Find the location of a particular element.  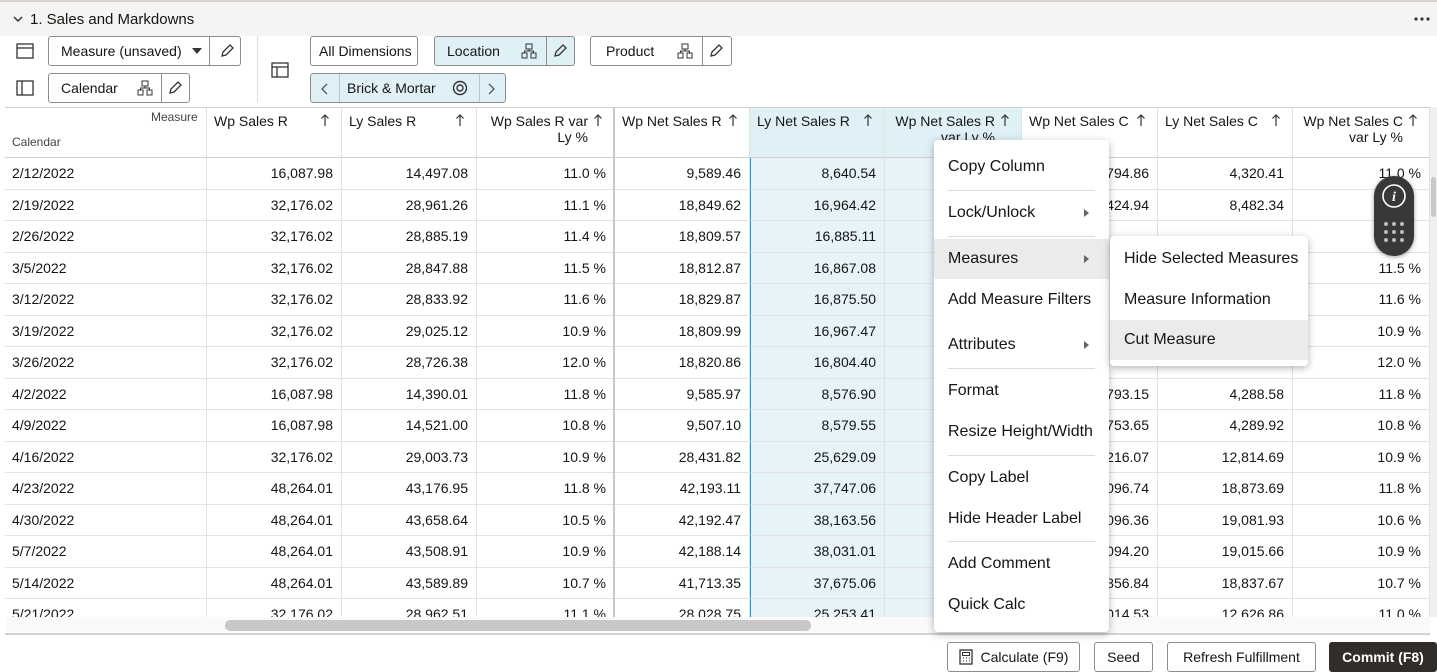

scroll-thumb is located at coordinates (518, 625).